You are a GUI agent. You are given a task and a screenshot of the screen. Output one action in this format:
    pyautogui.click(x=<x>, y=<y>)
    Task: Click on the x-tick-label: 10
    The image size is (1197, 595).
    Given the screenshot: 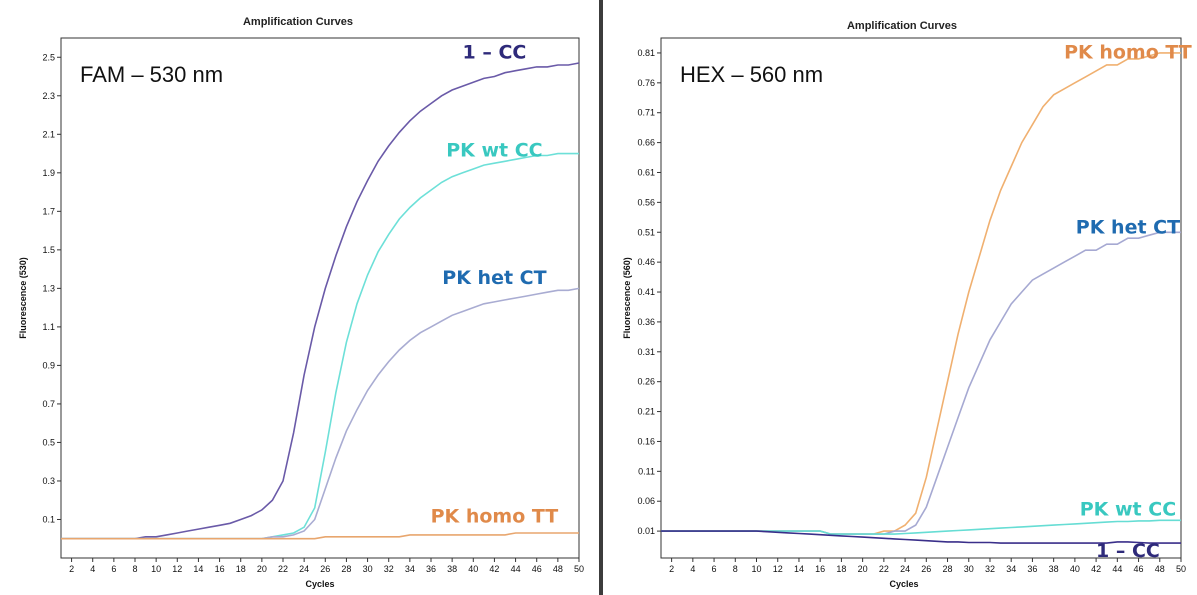 What is the action you would take?
    pyautogui.click(x=156, y=569)
    